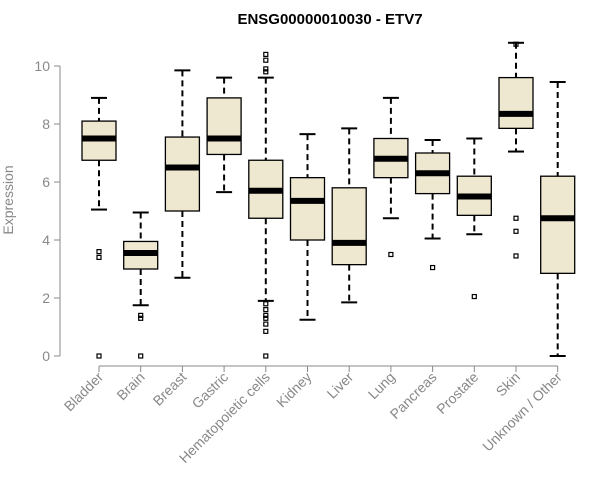 The height and width of the screenshot is (500, 600). I want to click on x-tick-label: Prostate, so click(457, 393).